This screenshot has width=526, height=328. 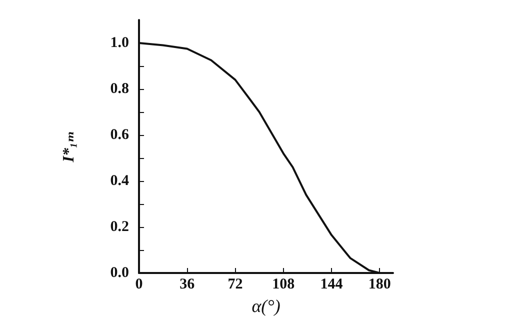 I want to click on y-tick-label: 0.4, so click(x=120, y=181).